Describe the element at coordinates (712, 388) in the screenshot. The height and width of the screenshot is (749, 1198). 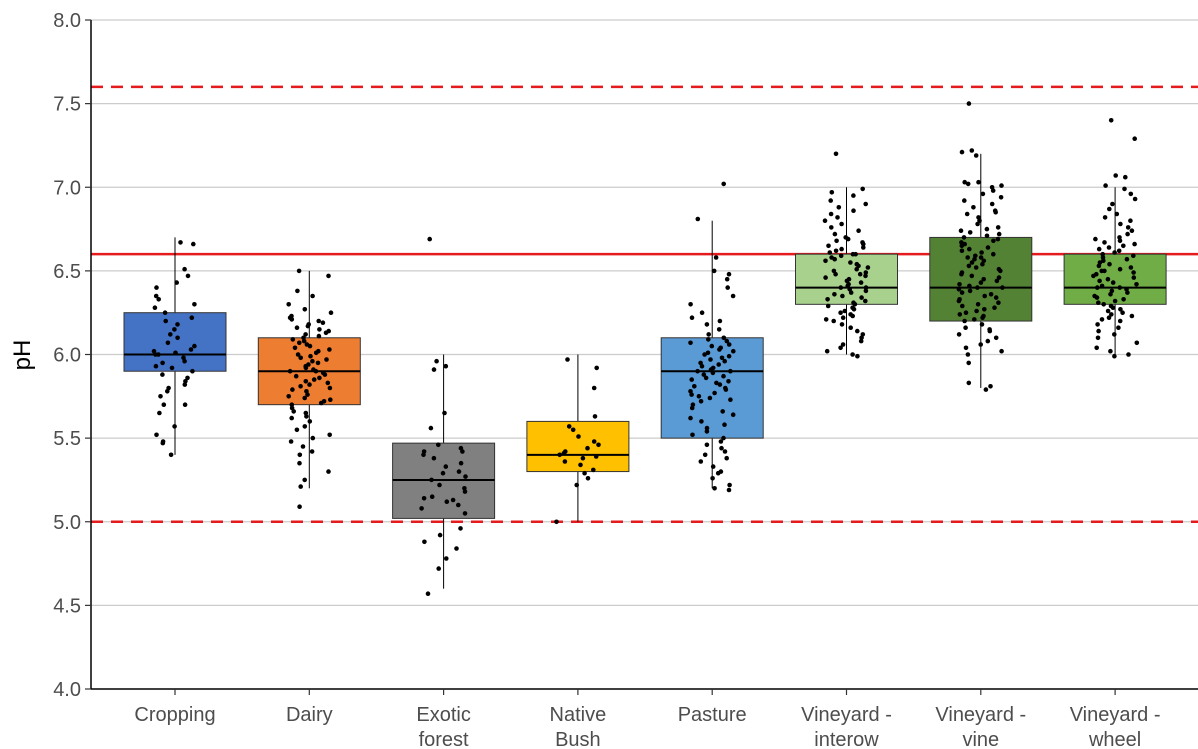
I see `box` at that location.